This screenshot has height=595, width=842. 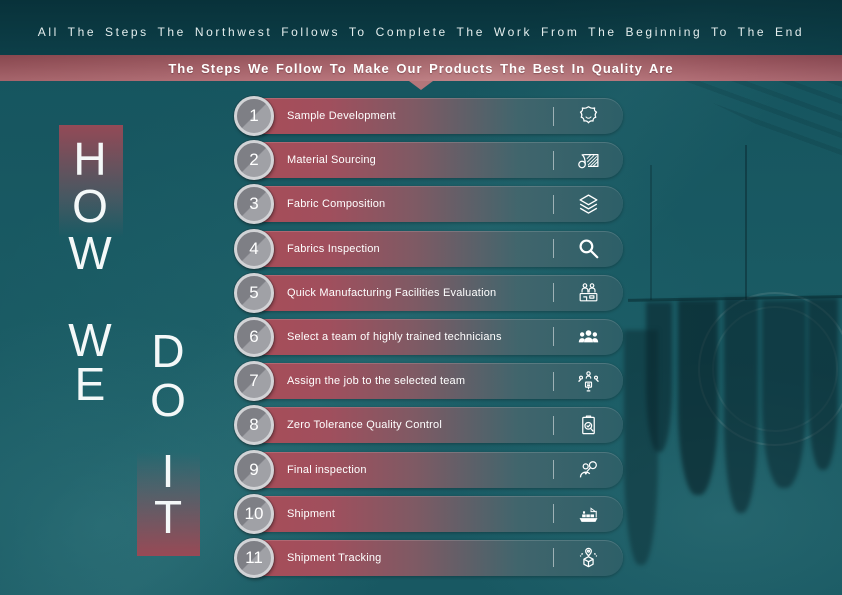 What do you see at coordinates (434, 557) in the screenshot?
I see `step-bar: Shipment Tracking` at bounding box center [434, 557].